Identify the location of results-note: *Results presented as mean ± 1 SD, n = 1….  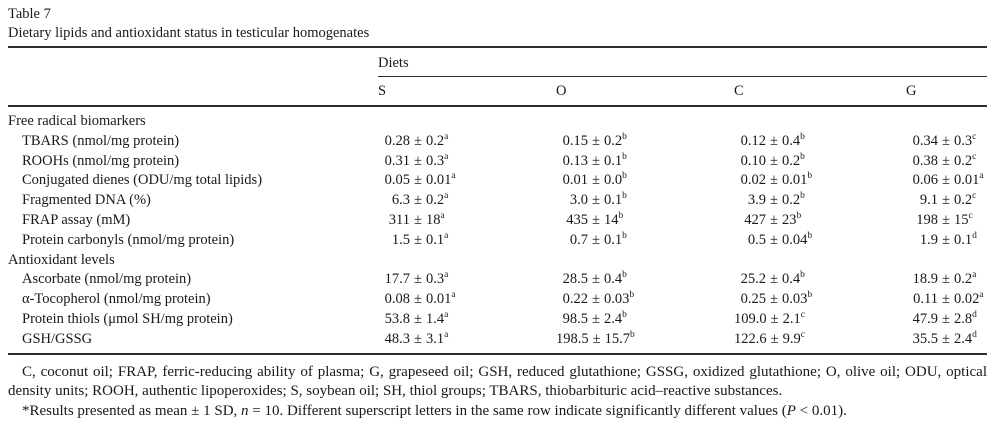
(497, 412).